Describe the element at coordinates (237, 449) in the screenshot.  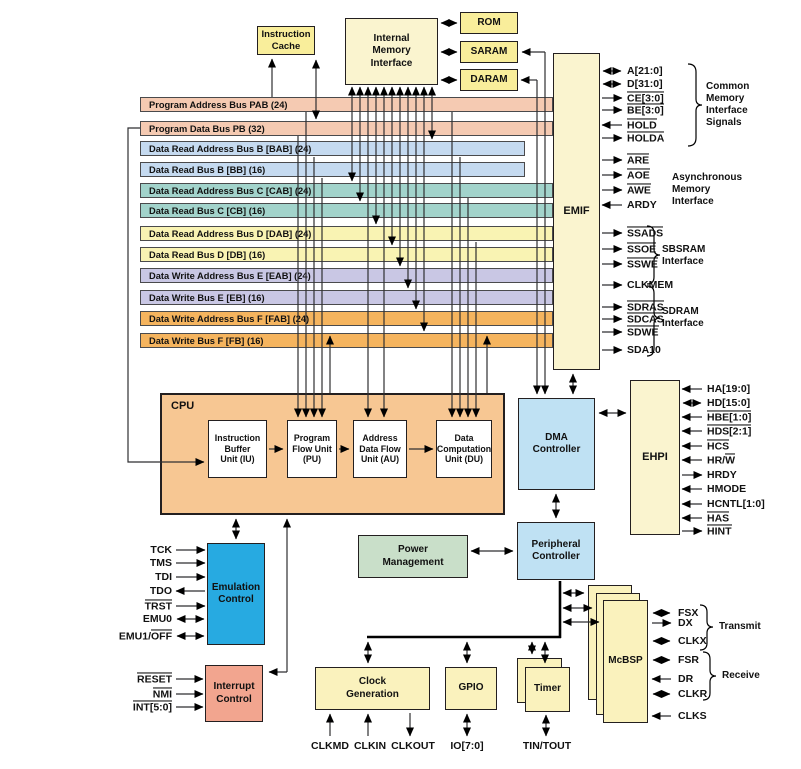
I see `instruction-buffer-unit-block: Instruction Buffer Unit (IU)` at that location.